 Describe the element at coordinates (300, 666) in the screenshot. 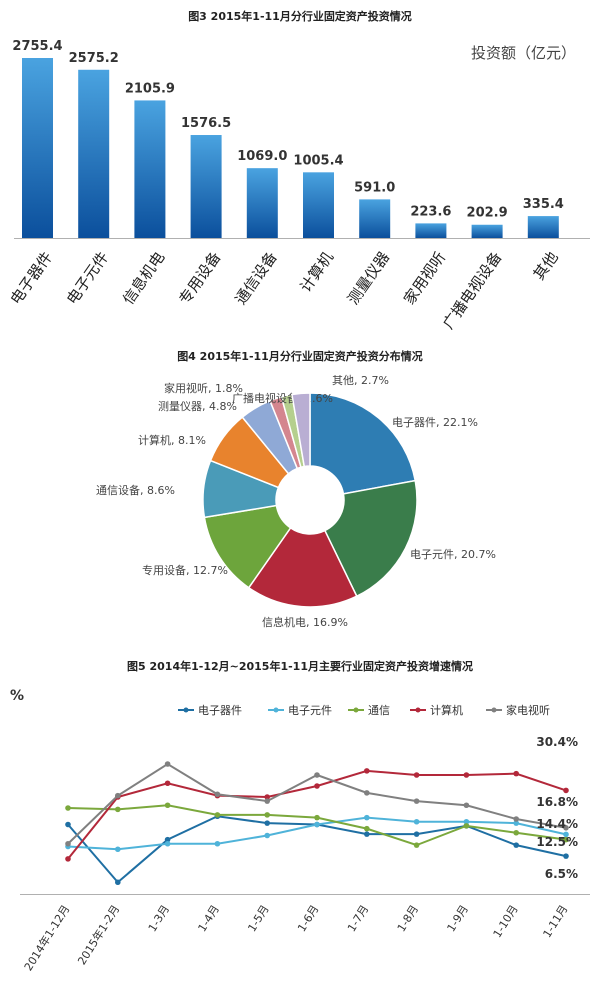

I see `line-chart-title: 图5 2014年1-12月~2015年1-11月主要行业固定资产投资增速情况` at that location.